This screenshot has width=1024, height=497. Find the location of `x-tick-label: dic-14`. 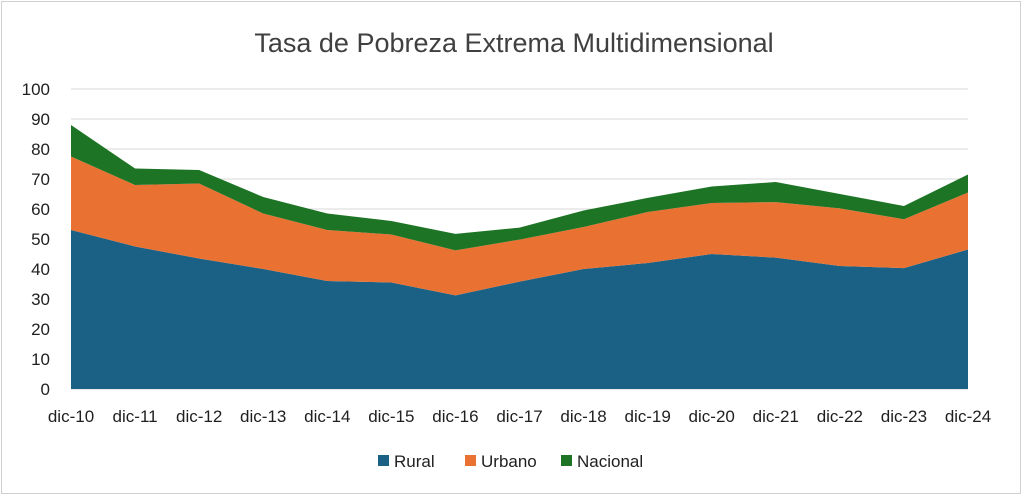

x-tick-label: dic-14 is located at coordinates (327, 416).